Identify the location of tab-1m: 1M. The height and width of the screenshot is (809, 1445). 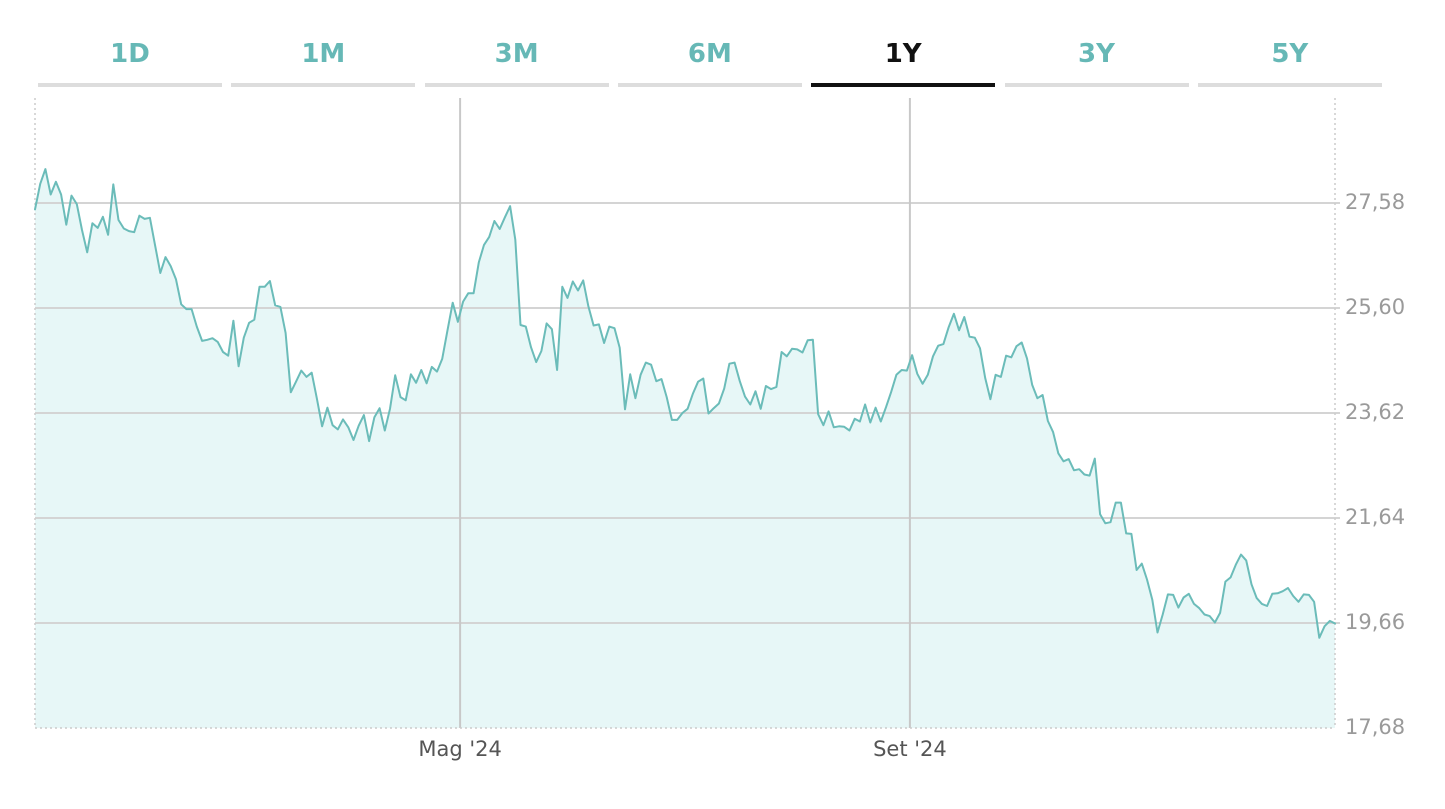
(323, 45).